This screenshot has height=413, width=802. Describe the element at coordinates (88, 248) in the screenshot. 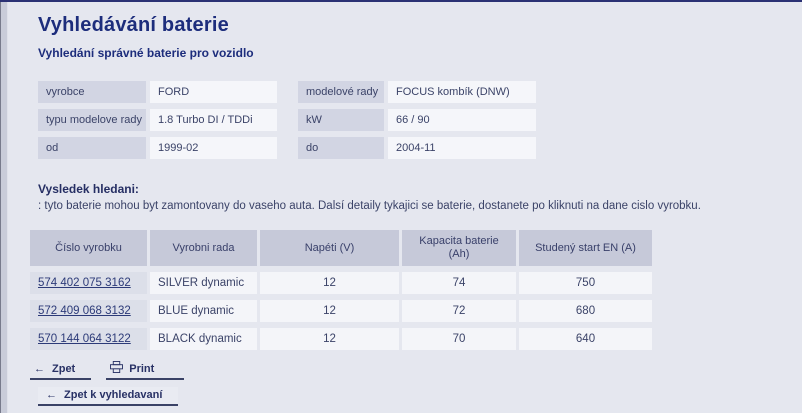

I see `col-header-product-number: Číslo vyrobku` at that location.